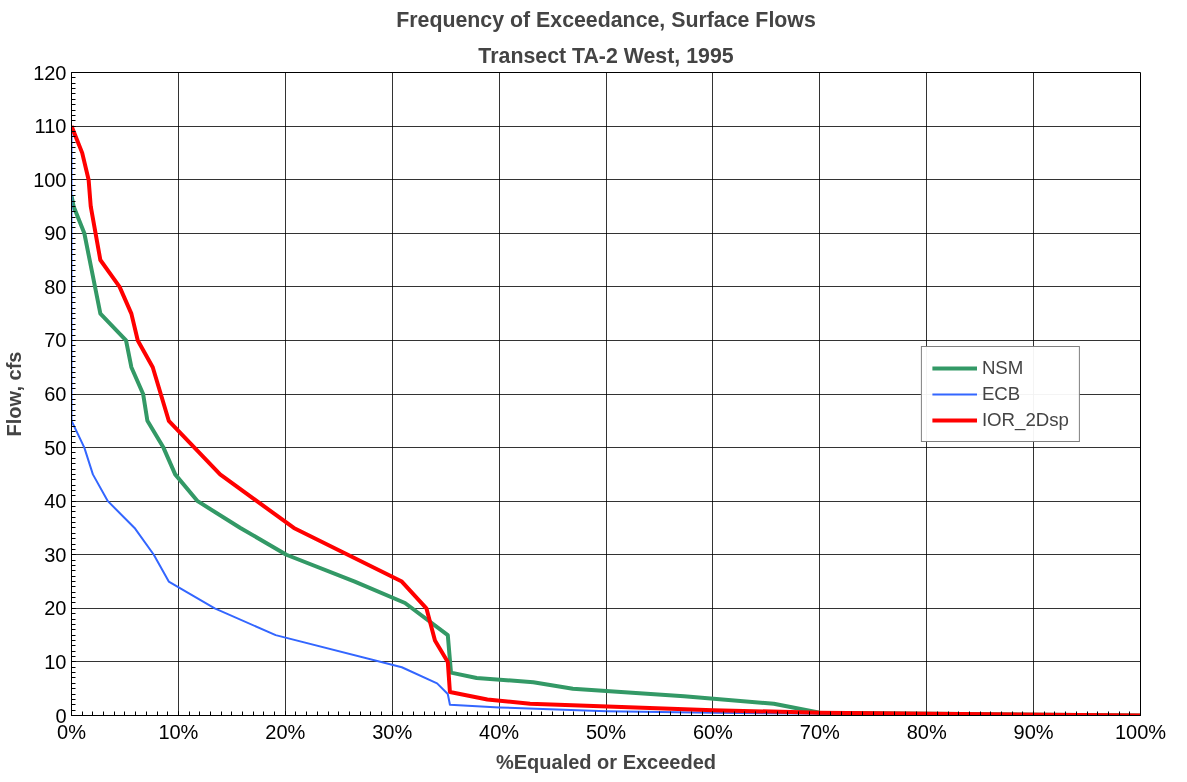  What do you see at coordinates (713, 731) in the screenshot?
I see `x-tick-label: 60%` at bounding box center [713, 731].